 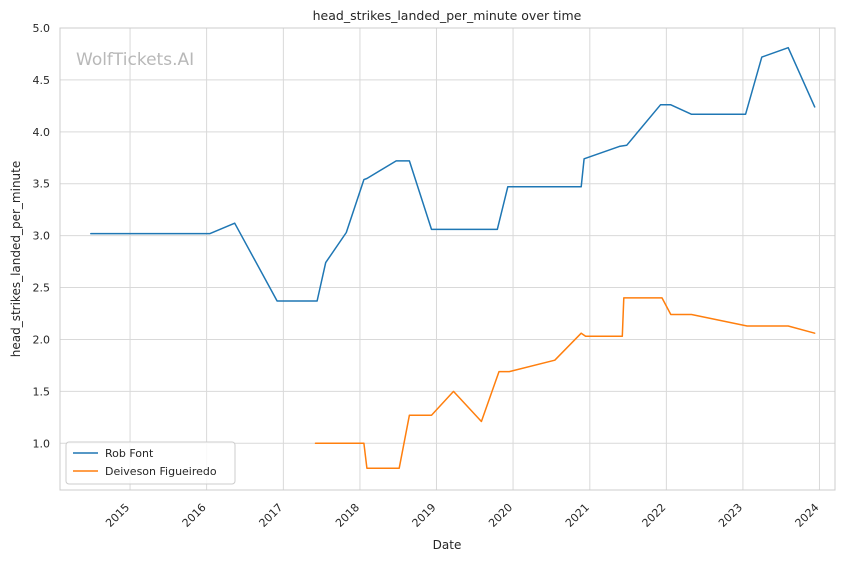 I want to click on y-tick-label: 5.0, so click(x=42, y=28).